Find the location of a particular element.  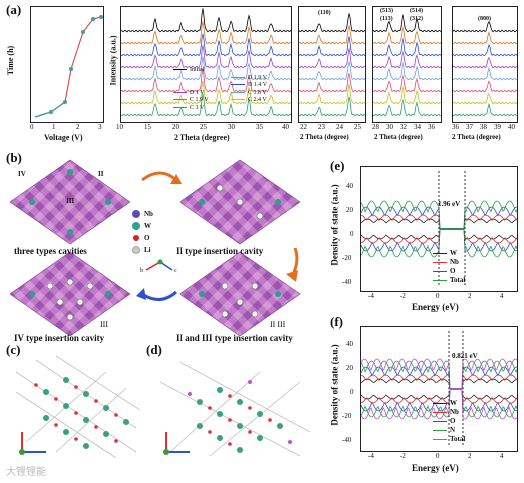

zoom2-xlabel: 2 Theta (degree) is located at coordinates (398, 137).